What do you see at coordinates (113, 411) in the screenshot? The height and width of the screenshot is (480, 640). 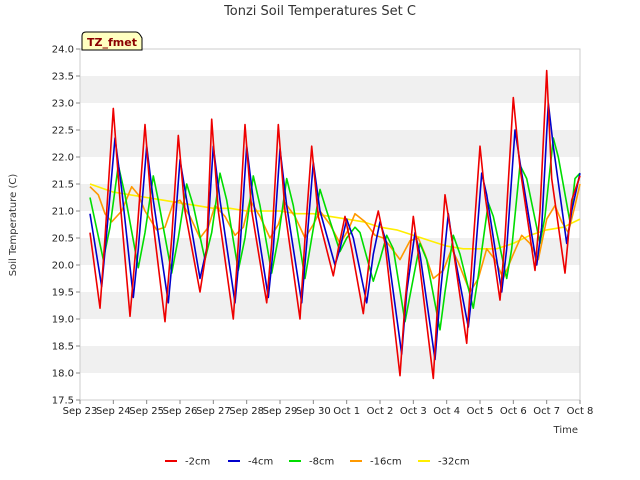 I see `x-tick-label: Sep 24` at bounding box center [113, 411].